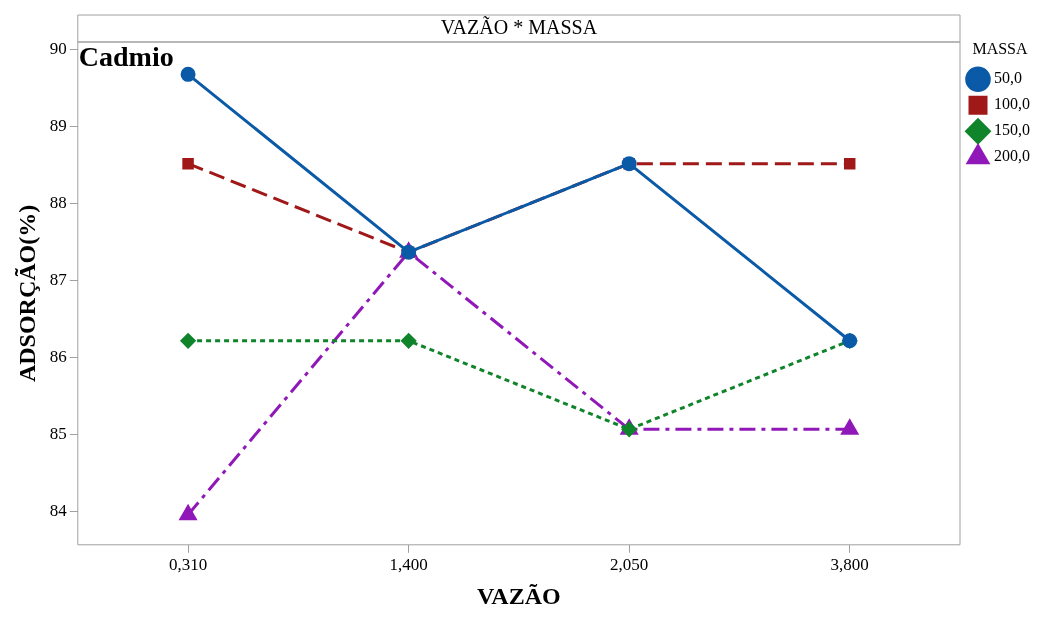 The height and width of the screenshot is (621, 1040). Describe the element at coordinates (58, 280) in the screenshot. I see `y-tick-label: 87` at that location.